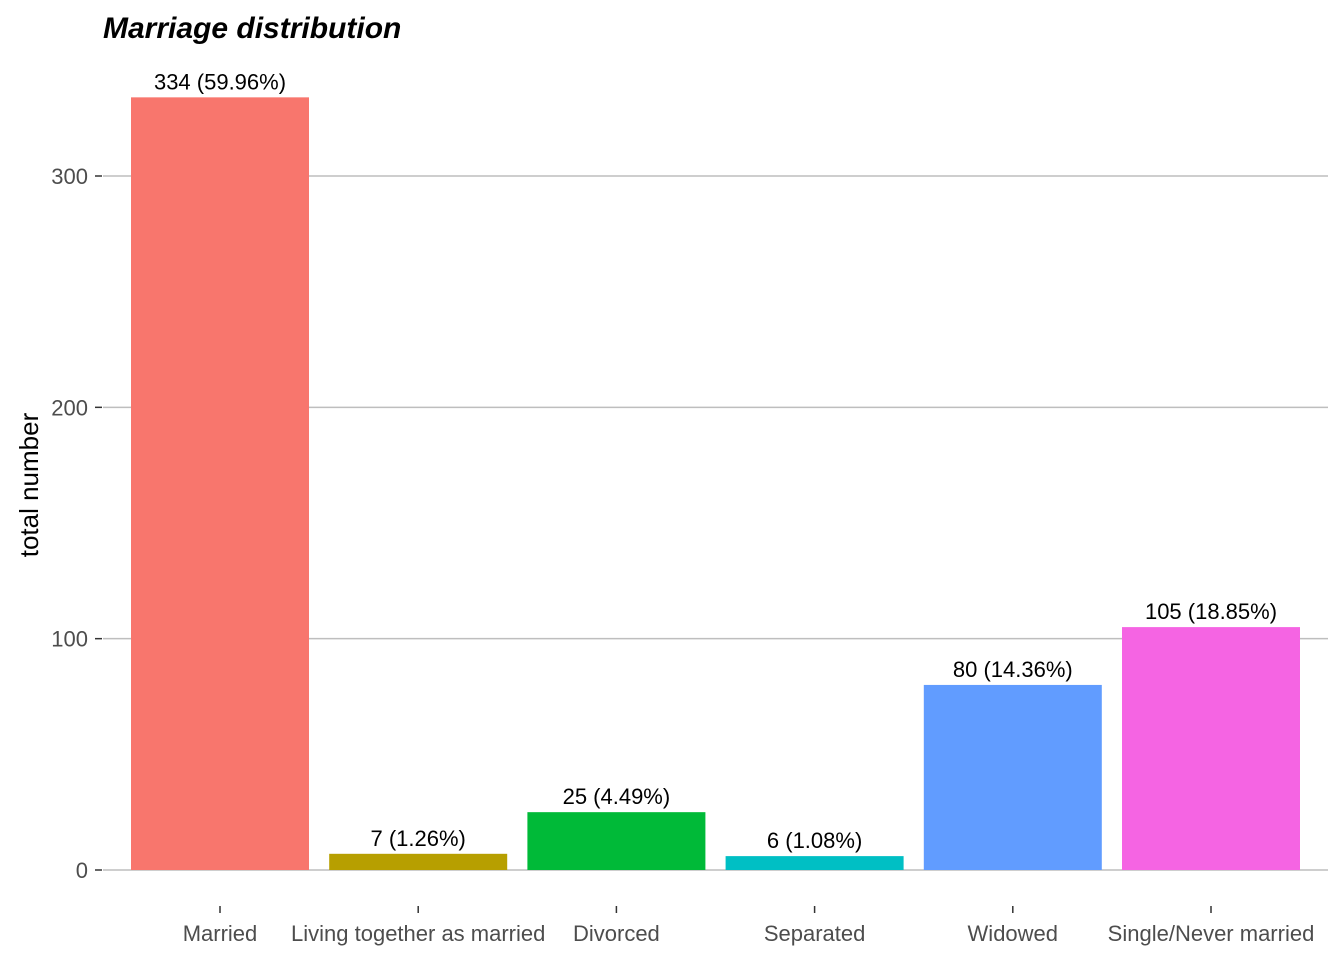 Image resolution: width=1344 pixels, height=960 pixels. I want to click on data-label: 80 (14.36%), so click(1013, 669).